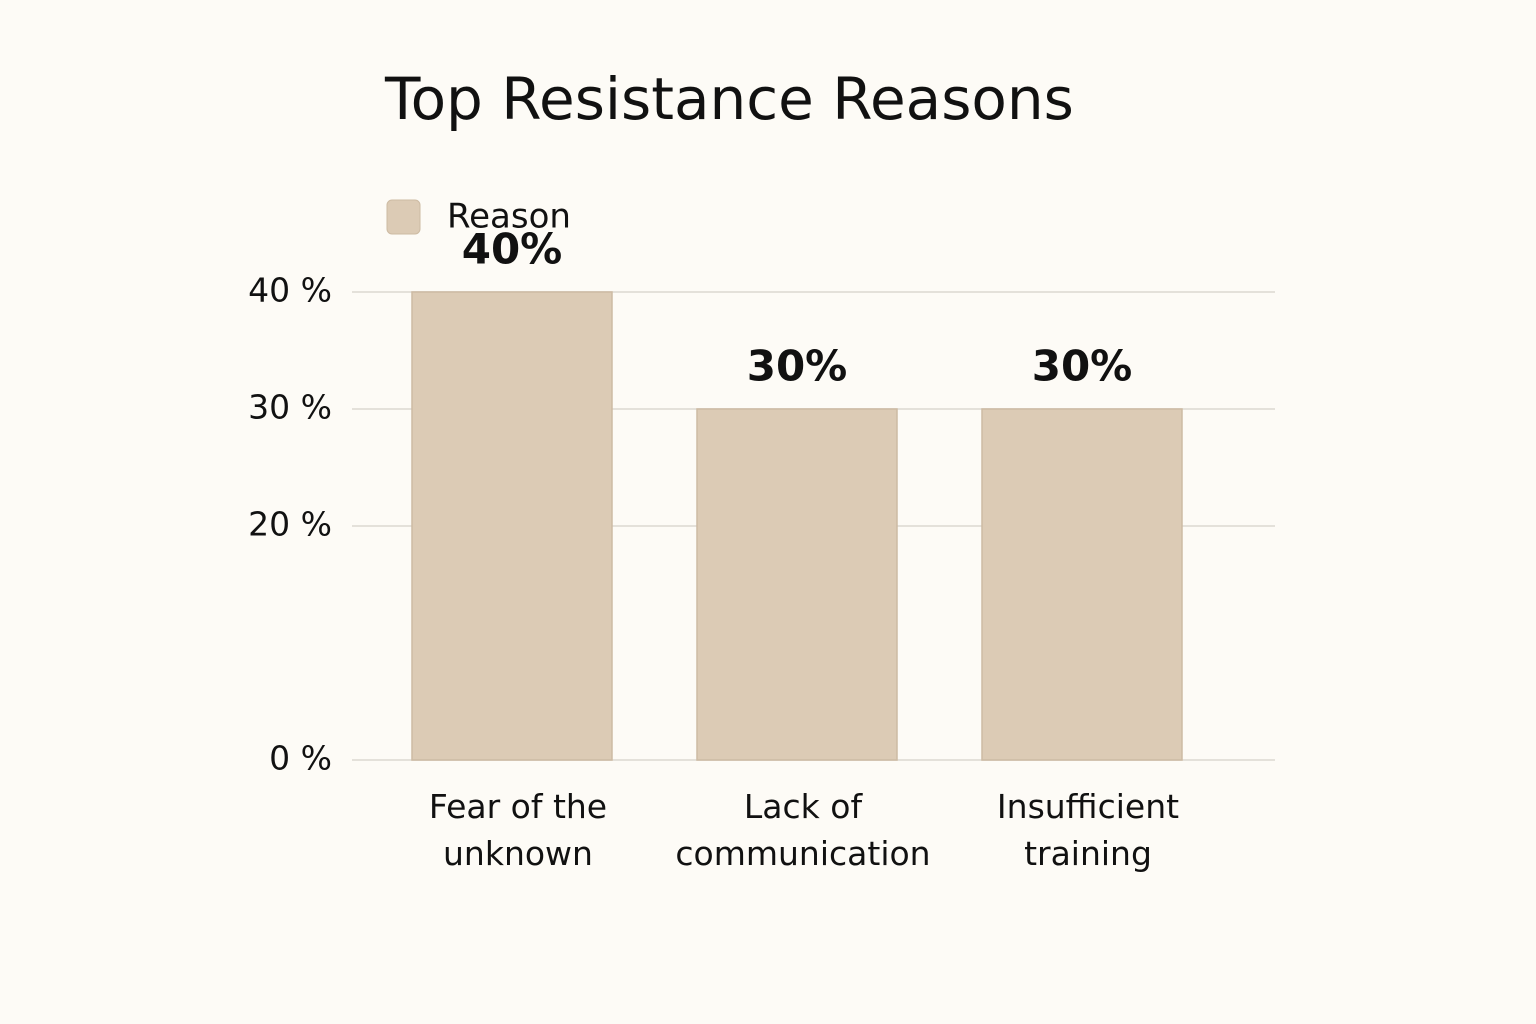 The height and width of the screenshot is (1024, 1536). What do you see at coordinates (509, 217) in the screenshot?
I see `legend-label: Reason` at bounding box center [509, 217].